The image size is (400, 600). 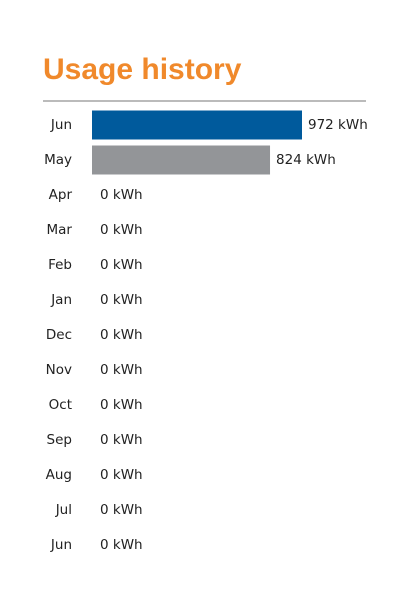 I want to click on value-label: 824 kWh, so click(x=306, y=160).